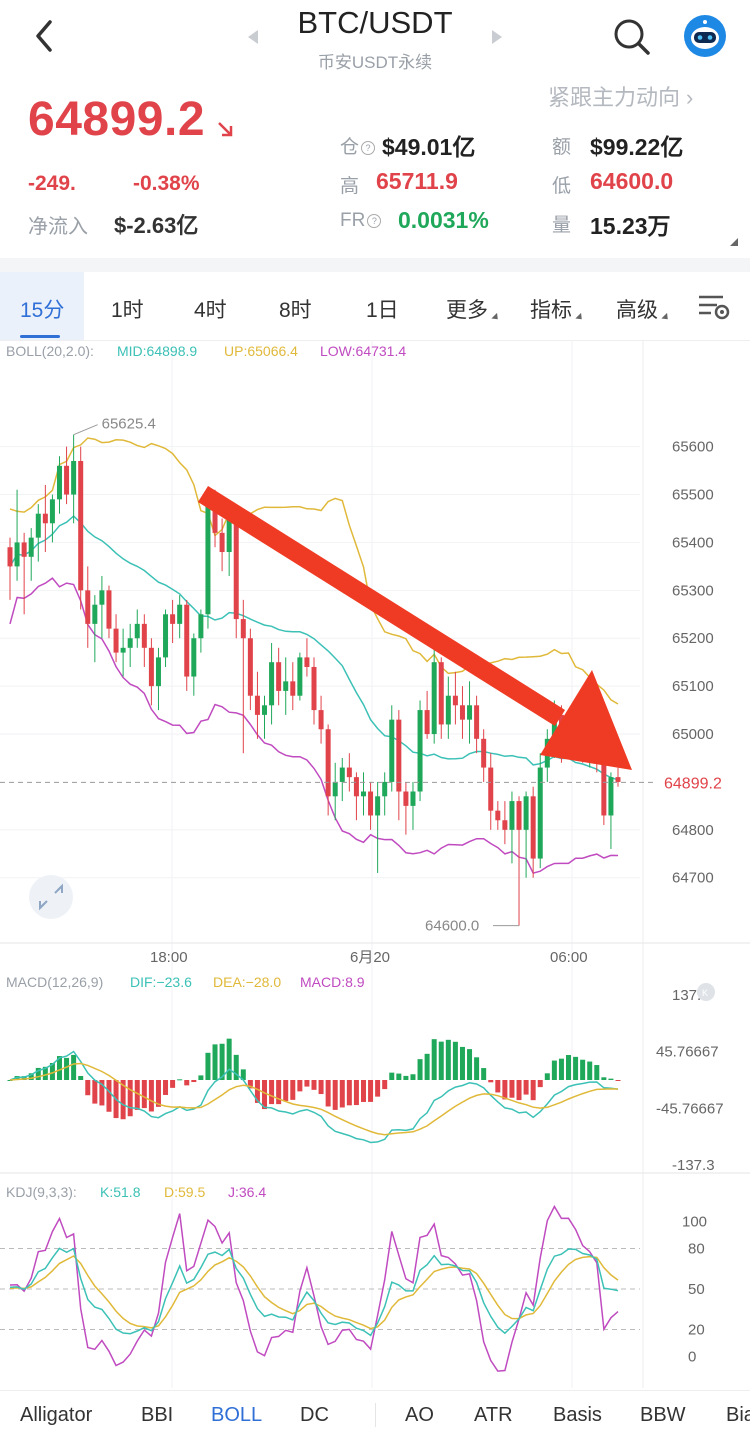  Describe the element at coordinates (493, 1415) in the screenshot. I see `indicator-tab-atr: ATR` at that location.